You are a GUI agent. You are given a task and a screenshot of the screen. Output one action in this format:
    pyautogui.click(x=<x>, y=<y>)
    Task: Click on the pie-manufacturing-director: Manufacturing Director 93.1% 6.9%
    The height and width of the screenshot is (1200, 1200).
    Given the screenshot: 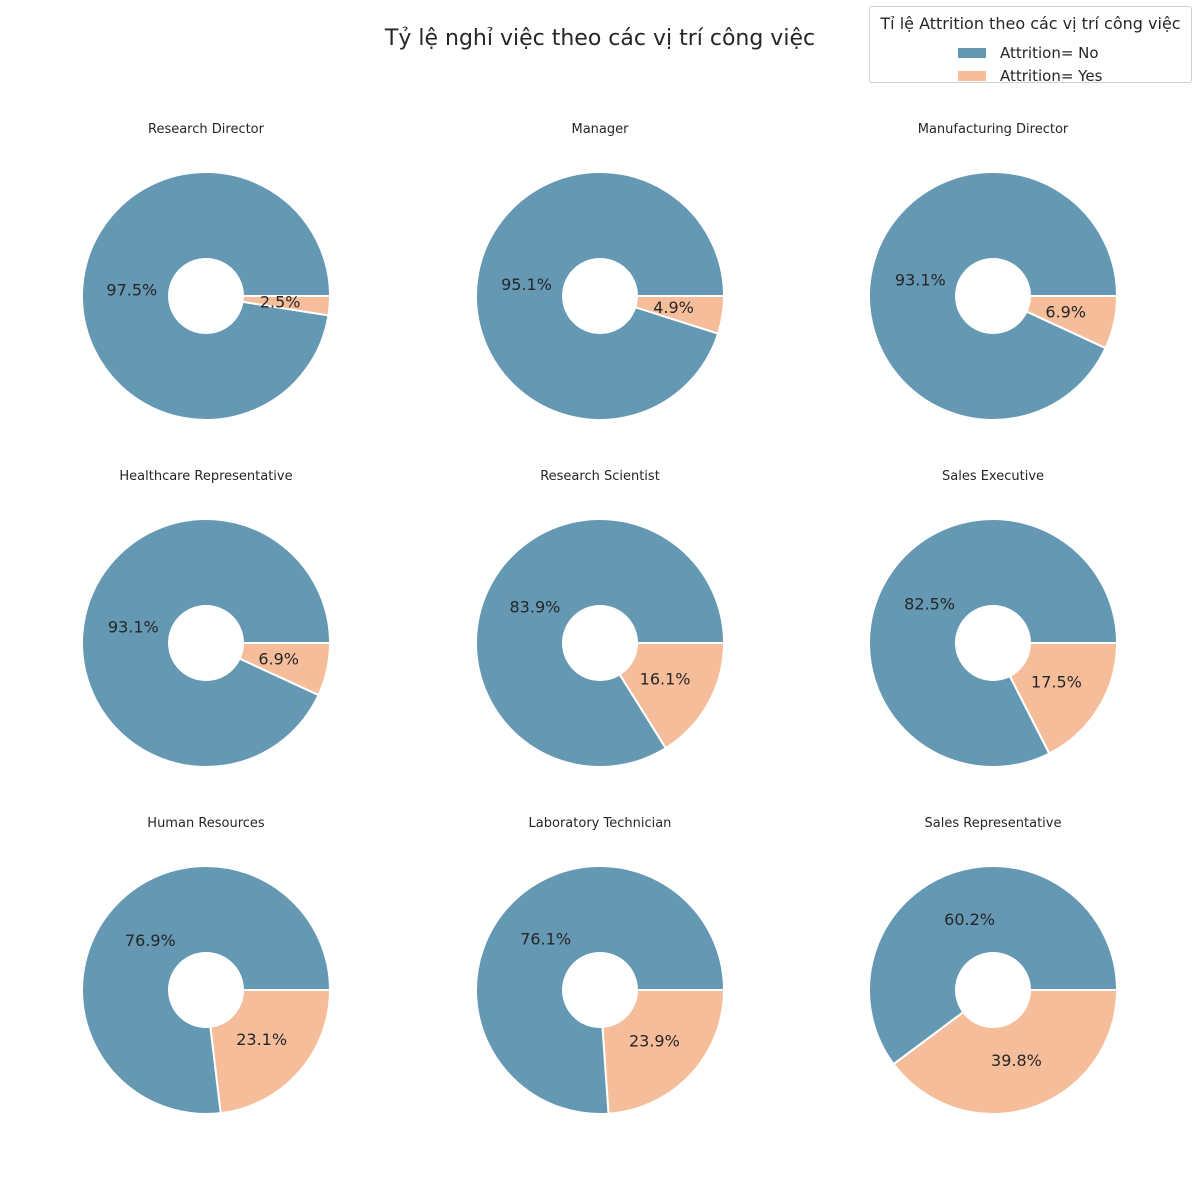 What is the action you would take?
    pyautogui.click(x=993, y=271)
    